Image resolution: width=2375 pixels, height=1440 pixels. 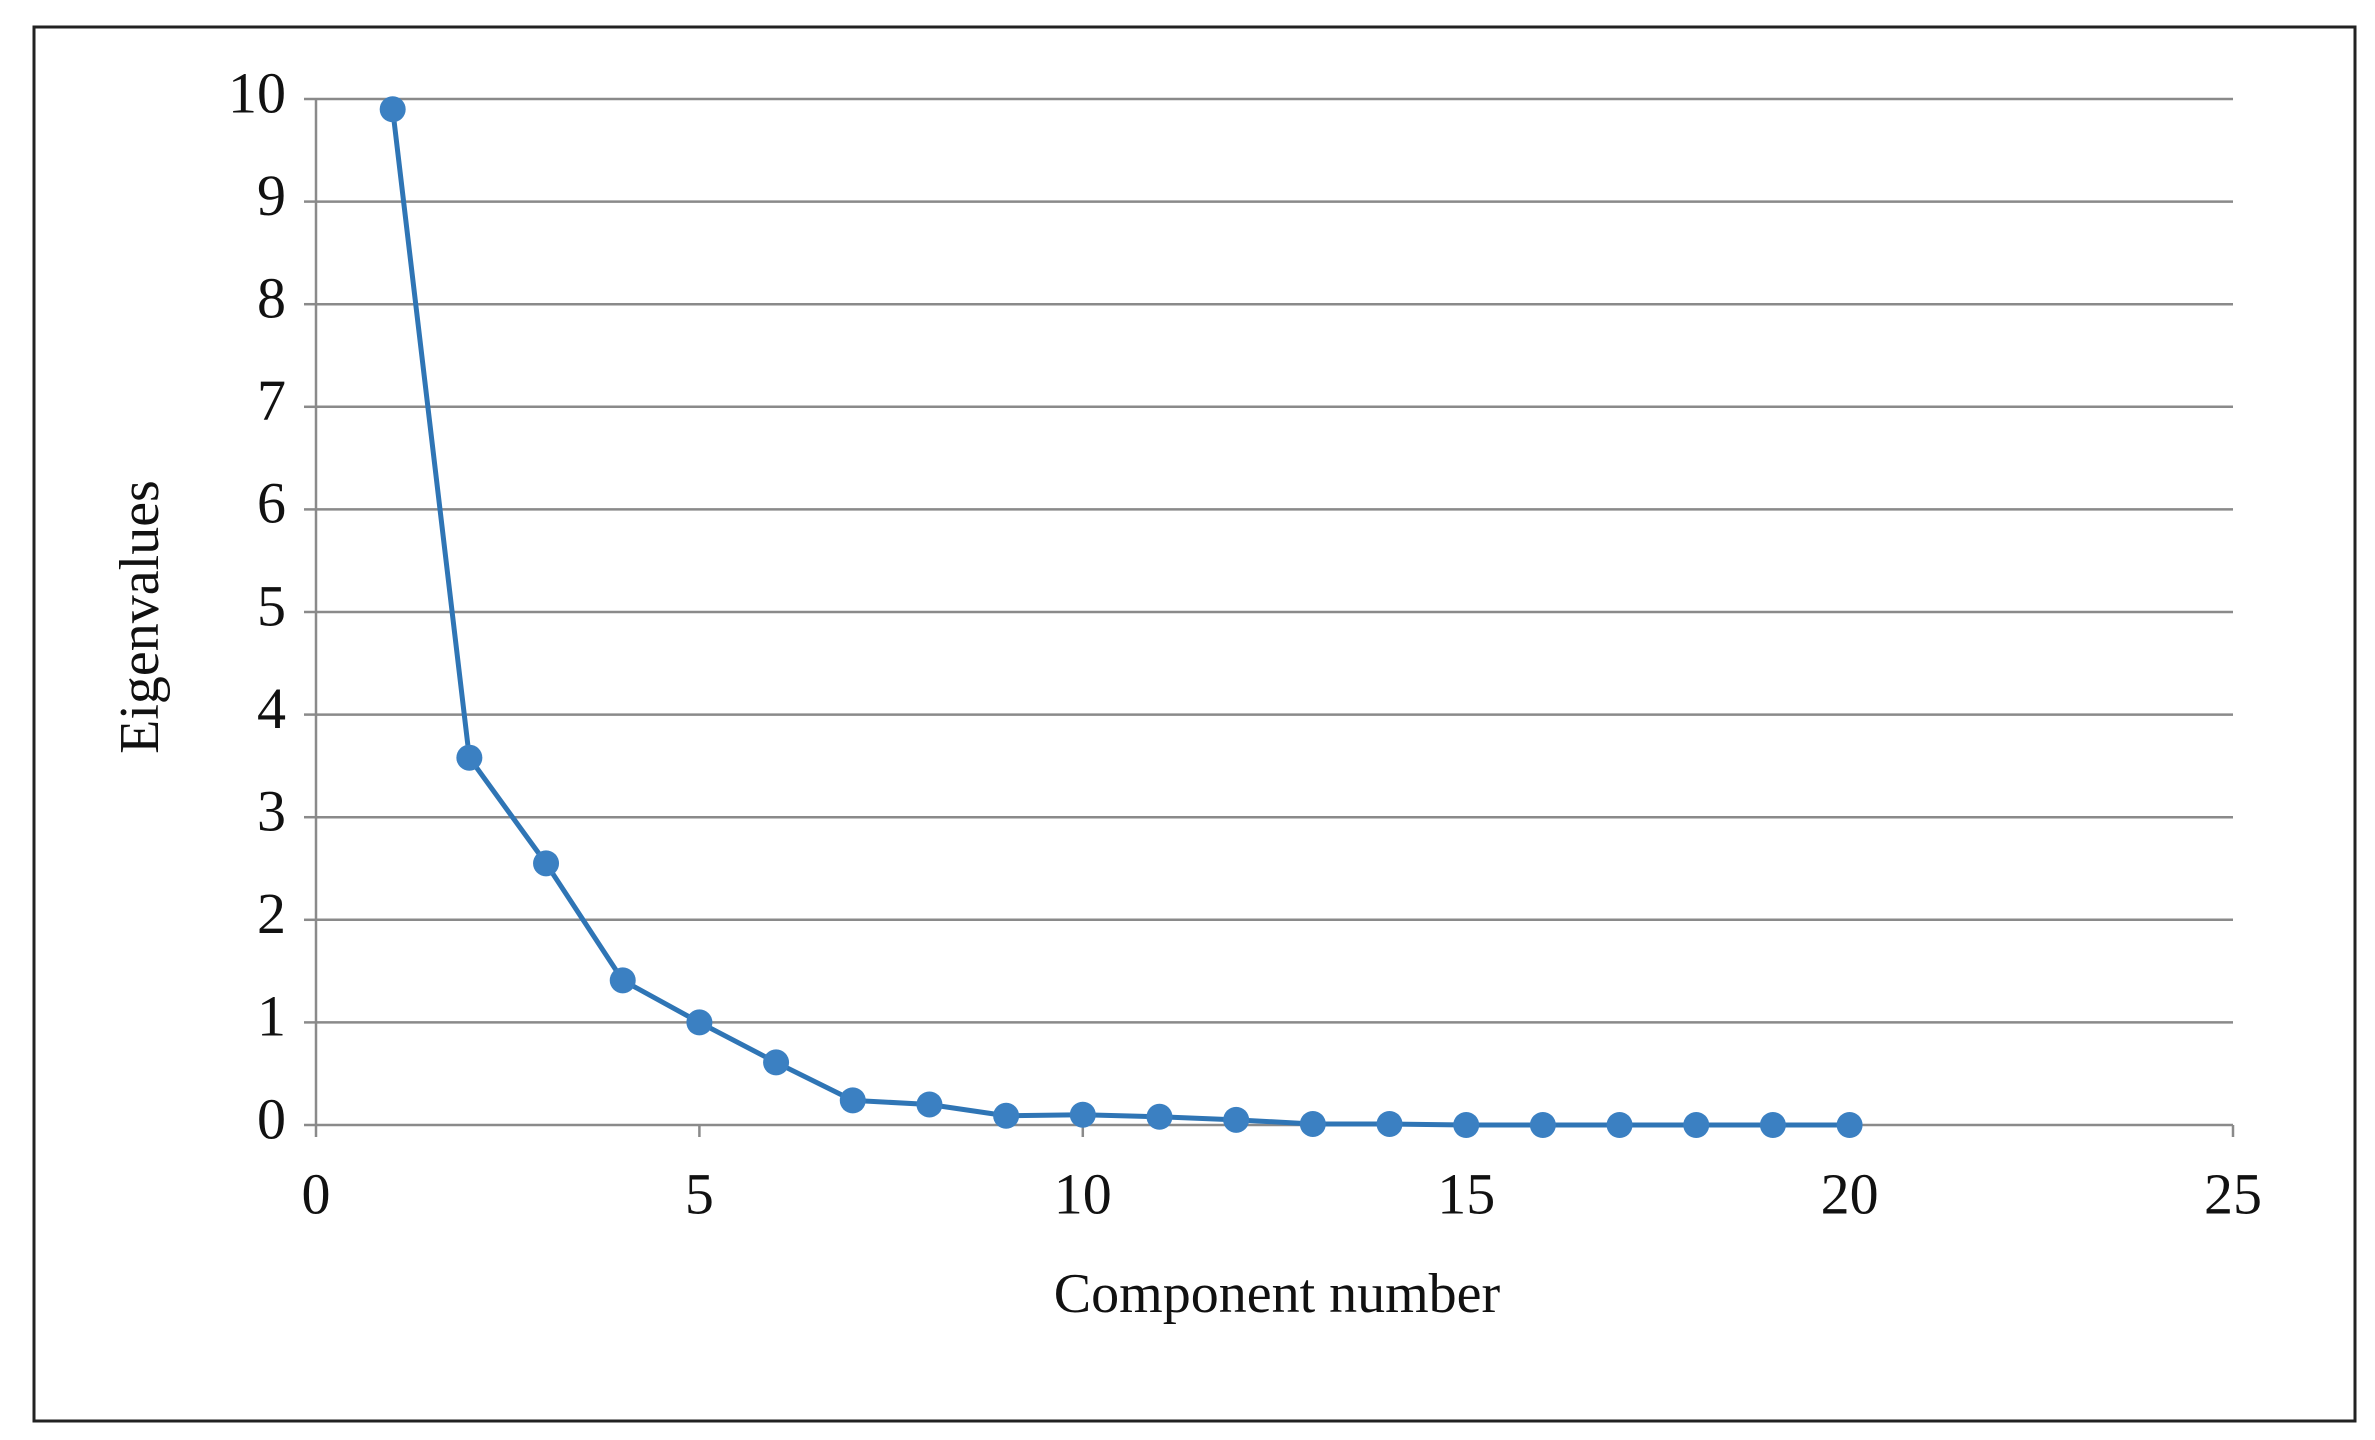 I want to click on y-tick-label: 9, so click(x=271, y=195).